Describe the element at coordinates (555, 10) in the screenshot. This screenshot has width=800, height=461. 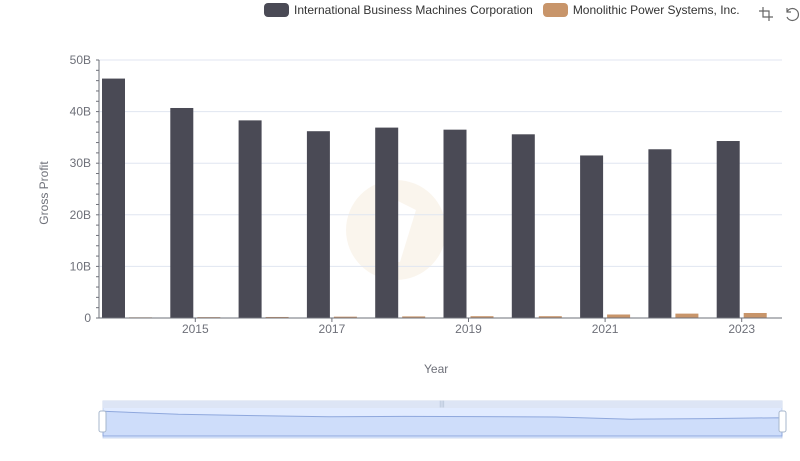
I see `legend-swatch-mps` at that location.